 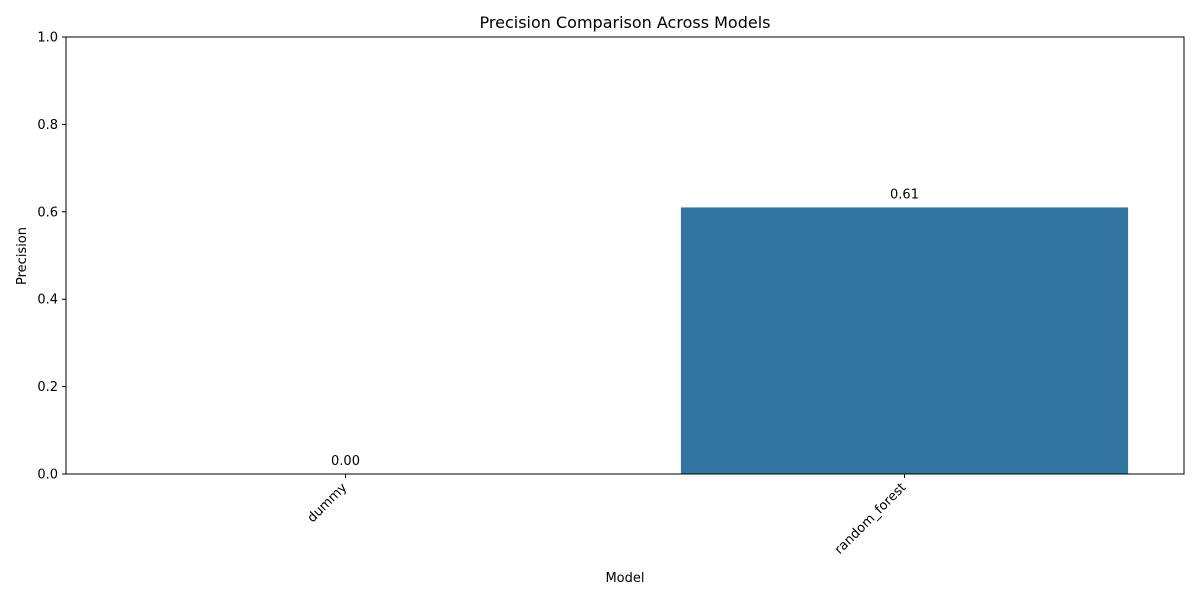 I want to click on data-label-dummy: 0.00, so click(x=345, y=461).